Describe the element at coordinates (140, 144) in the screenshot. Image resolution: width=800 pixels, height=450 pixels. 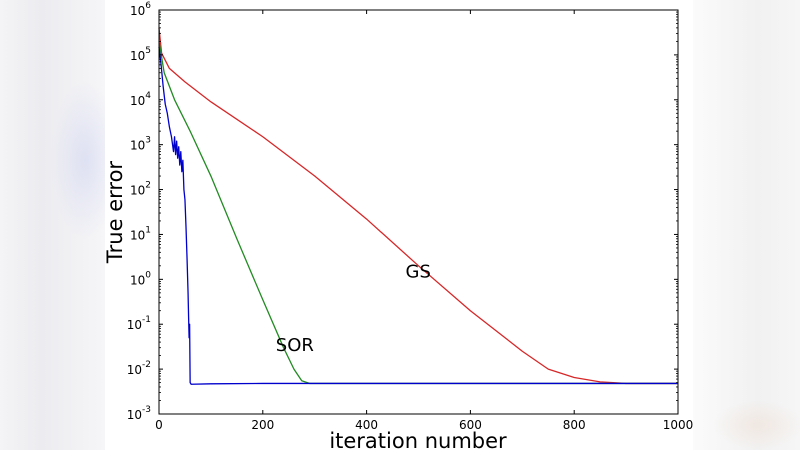
I see `y-tick-label: 10³` at that location.